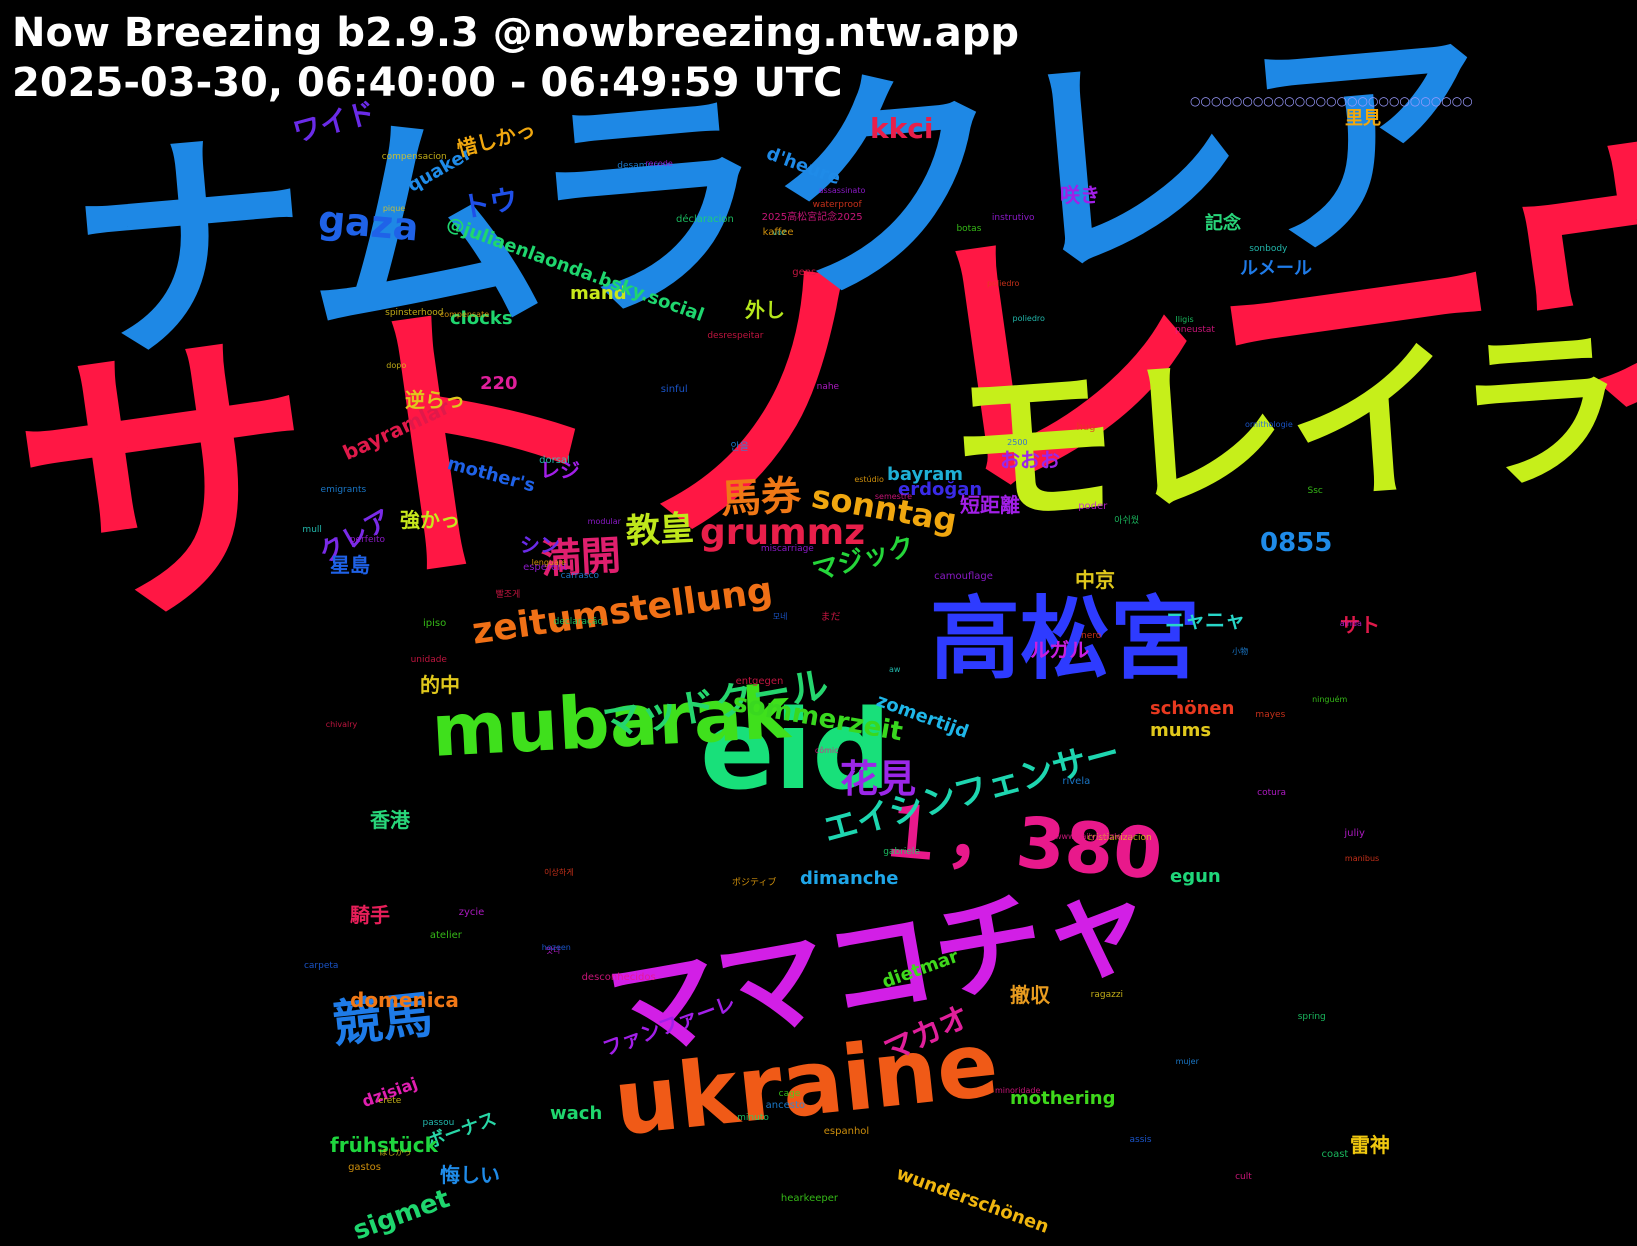 This screenshot has width=1637, height=1246. Describe the element at coordinates (396, 365) in the screenshot. I see `cloud-word-small: dopo` at that location.